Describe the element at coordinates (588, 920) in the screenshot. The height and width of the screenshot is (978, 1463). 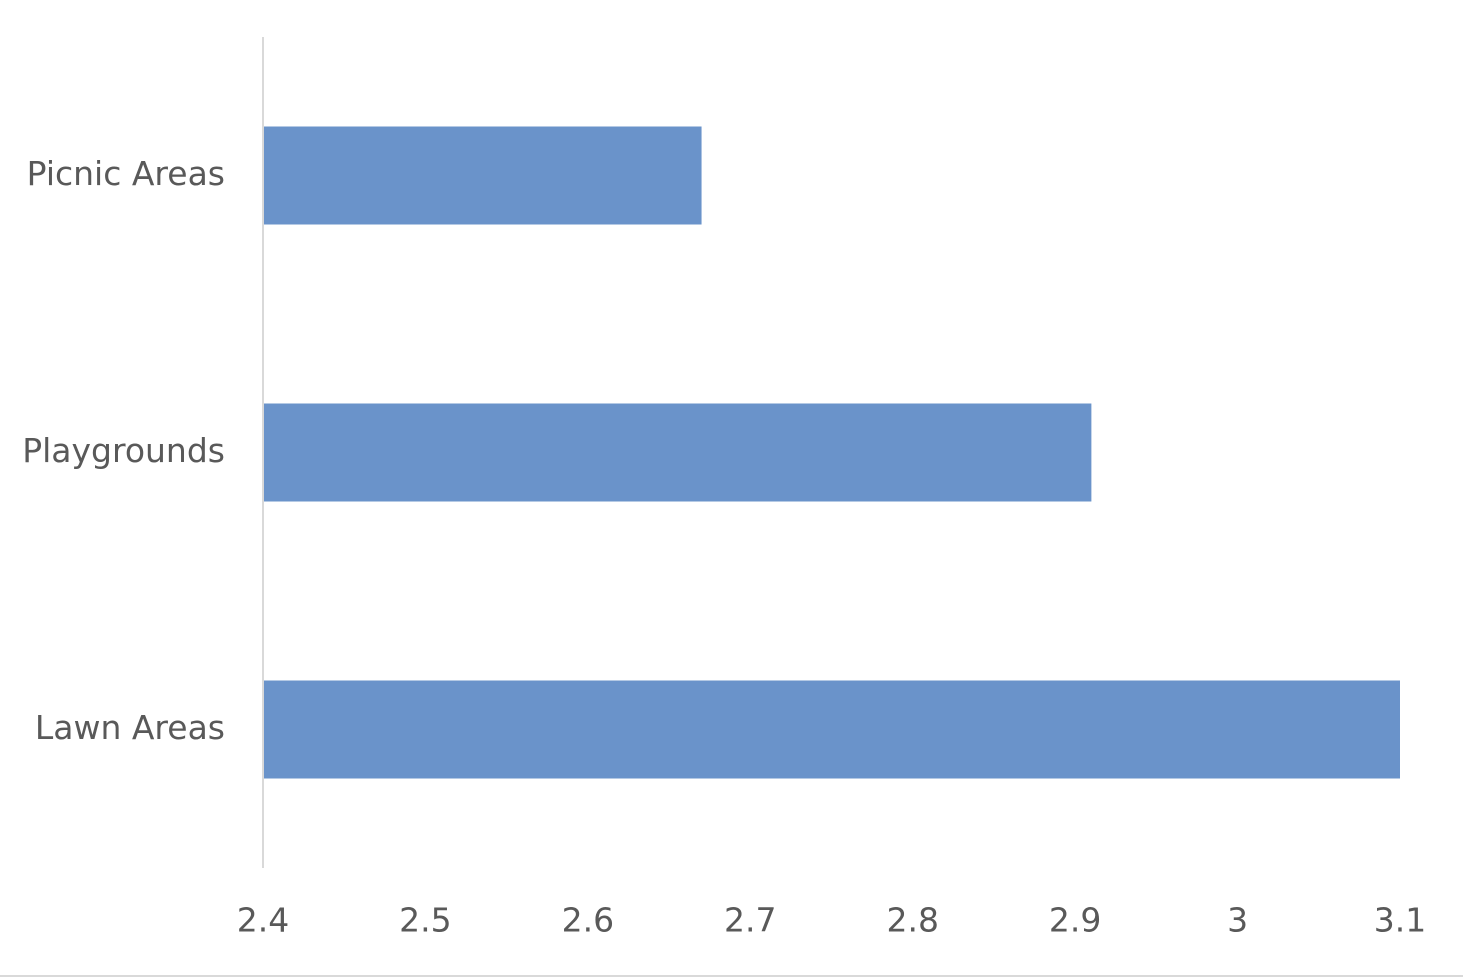
I see `x-tick-label: 2.6` at that location.